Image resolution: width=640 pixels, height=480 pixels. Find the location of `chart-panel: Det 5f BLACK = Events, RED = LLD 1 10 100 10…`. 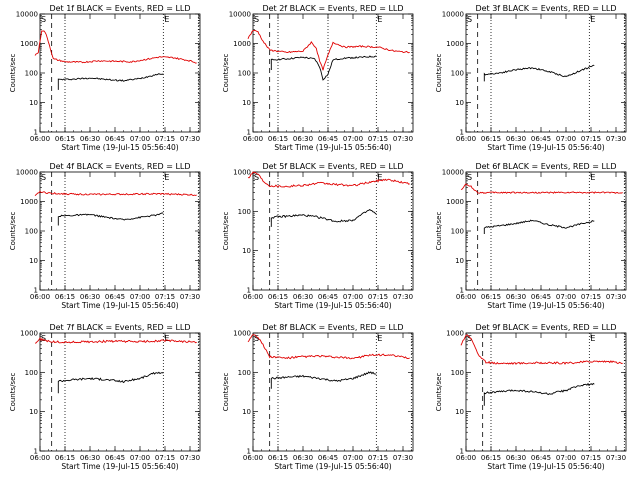

chart-panel: Det 5f BLACK = Events, RED = LLD 1 10 100 10… is located at coordinates (318, 236).